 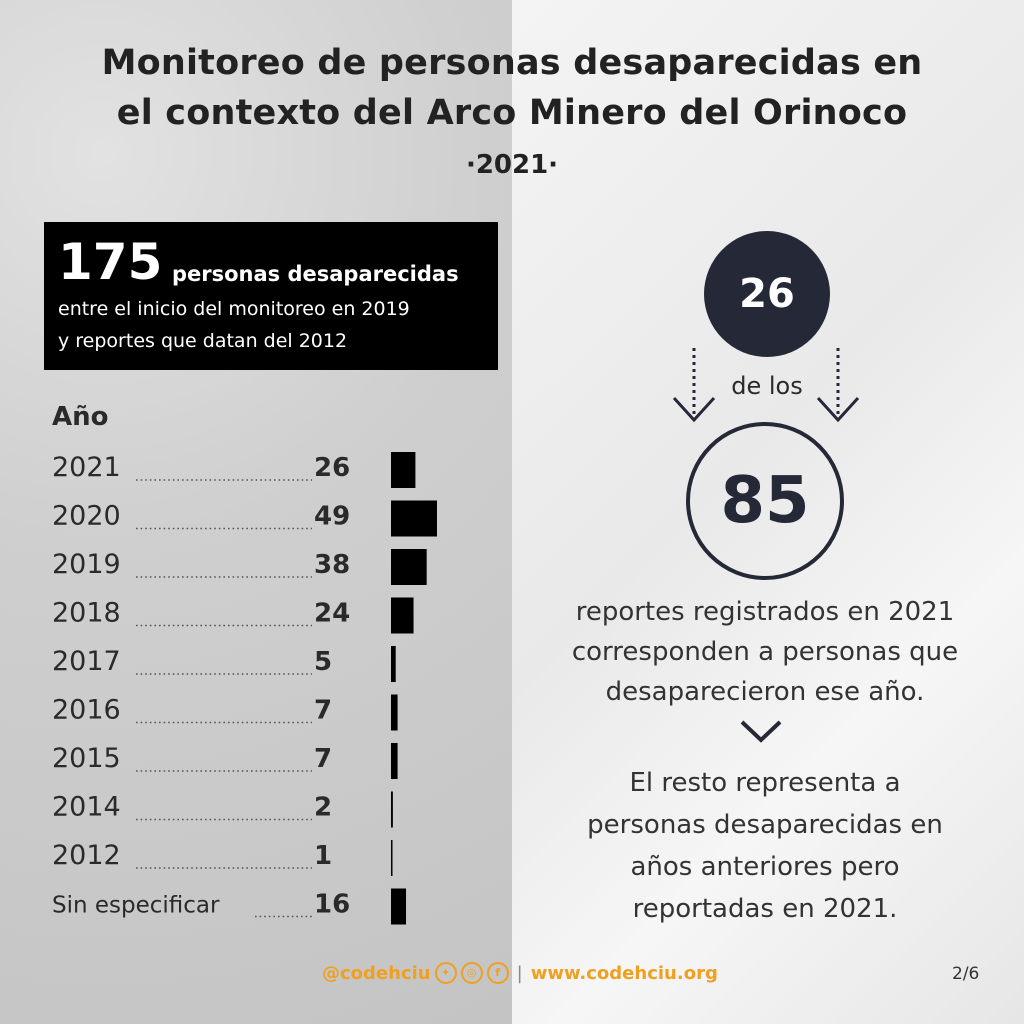 I want to click on category-label: 2015, so click(x=86, y=758).